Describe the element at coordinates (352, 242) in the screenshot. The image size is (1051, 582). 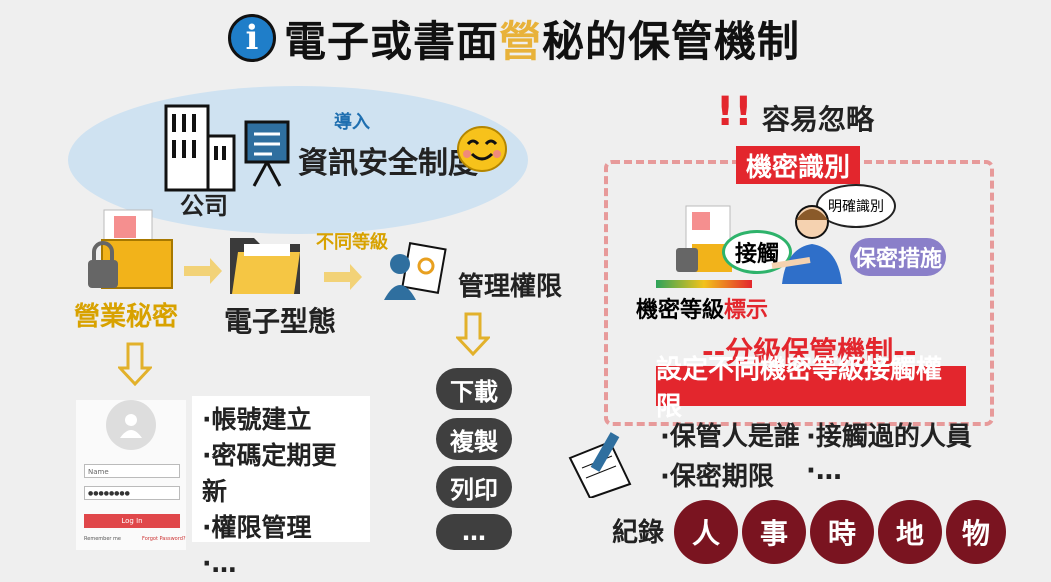
I see `diff-level-label: 不同等級` at that location.